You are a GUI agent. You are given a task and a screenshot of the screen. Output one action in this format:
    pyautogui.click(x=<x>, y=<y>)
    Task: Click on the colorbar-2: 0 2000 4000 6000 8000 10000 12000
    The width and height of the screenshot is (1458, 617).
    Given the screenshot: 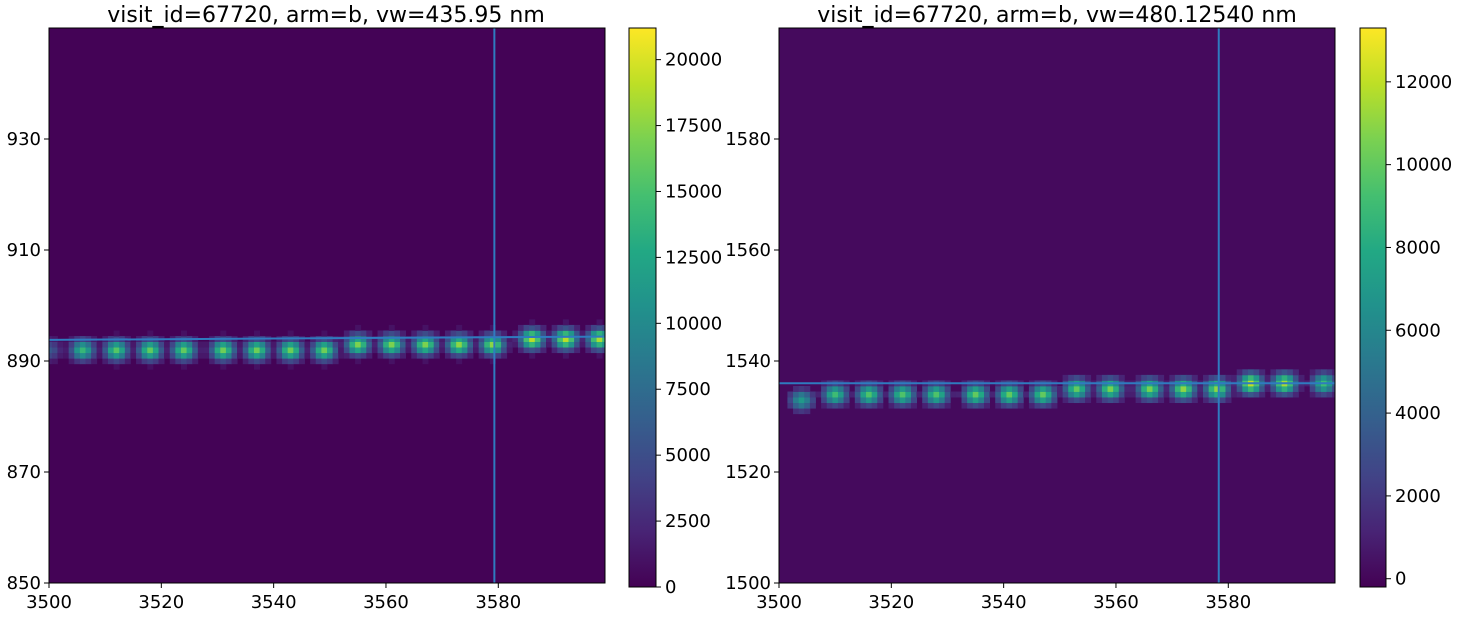 What is the action you would take?
    pyautogui.click(x=1405, y=308)
    